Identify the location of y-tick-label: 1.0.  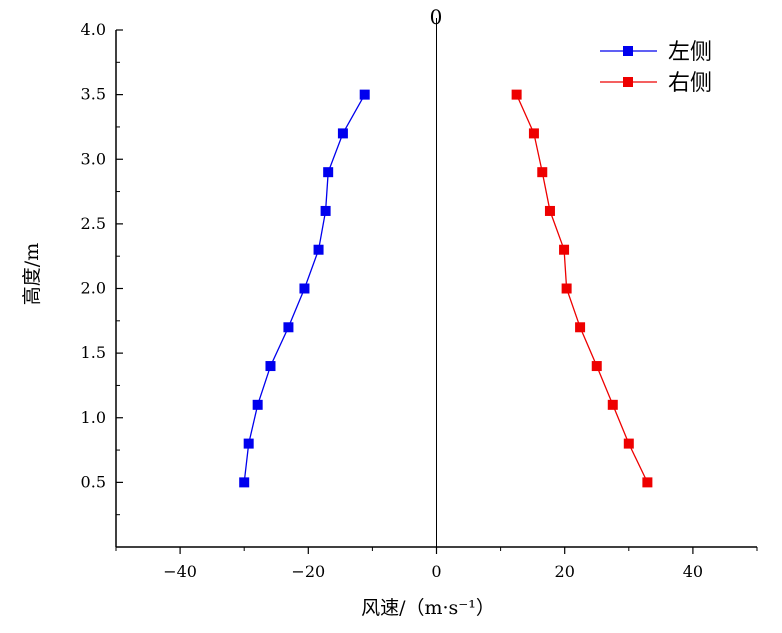
(93, 417).